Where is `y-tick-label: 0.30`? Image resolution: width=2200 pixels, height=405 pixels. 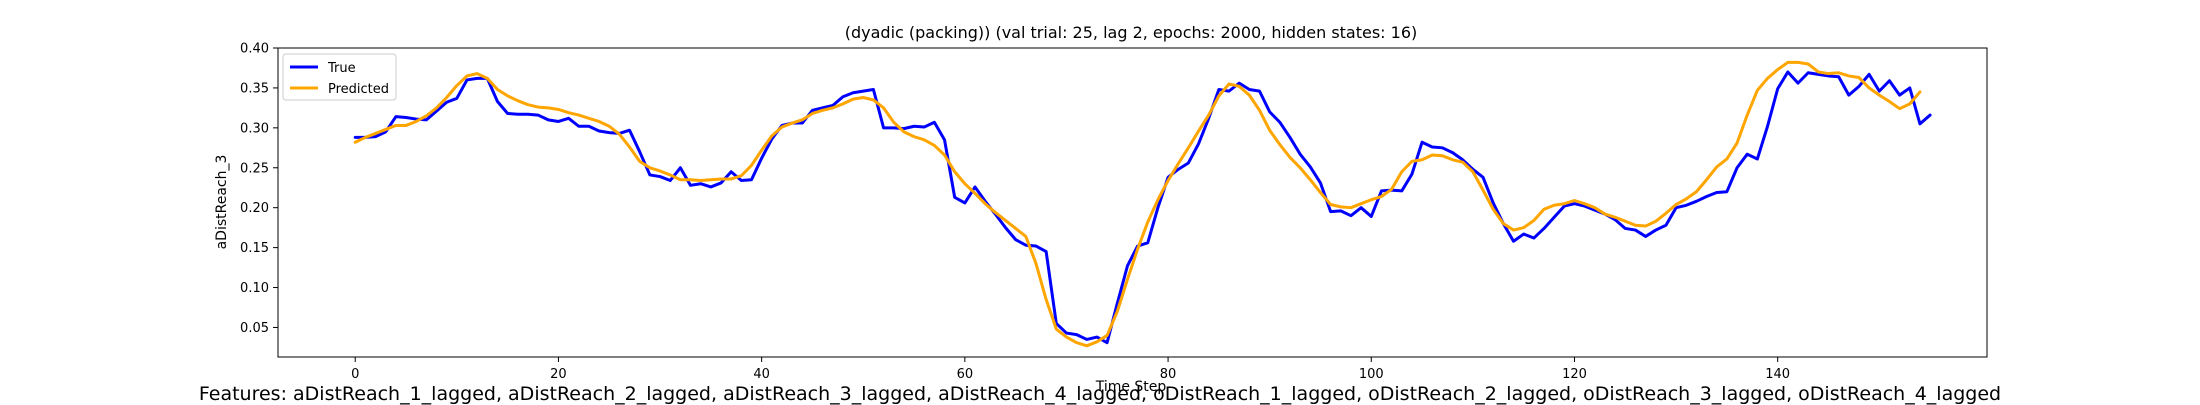
y-tick-label: 0.30 is located at coordinates (254, 128).